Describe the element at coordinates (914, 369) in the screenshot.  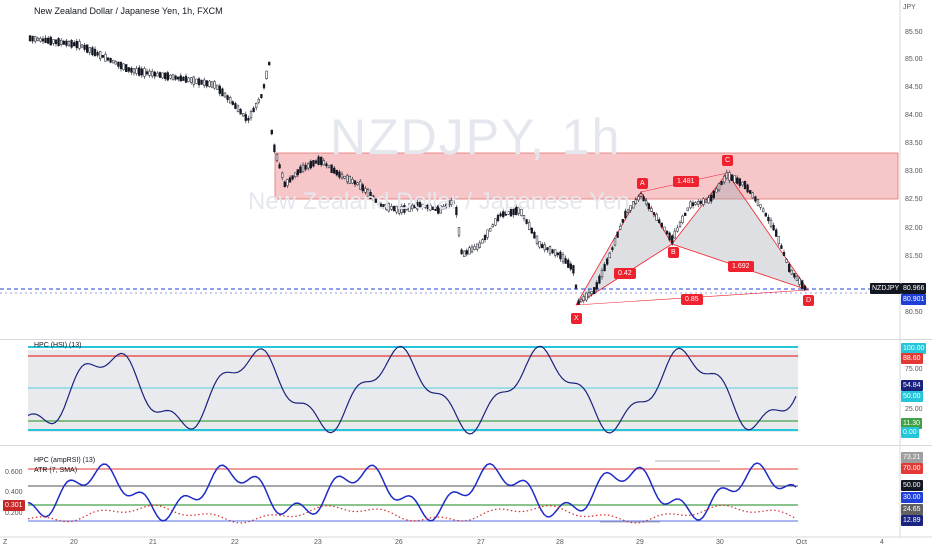
I see `hsi-tick: 75.00` at that location.